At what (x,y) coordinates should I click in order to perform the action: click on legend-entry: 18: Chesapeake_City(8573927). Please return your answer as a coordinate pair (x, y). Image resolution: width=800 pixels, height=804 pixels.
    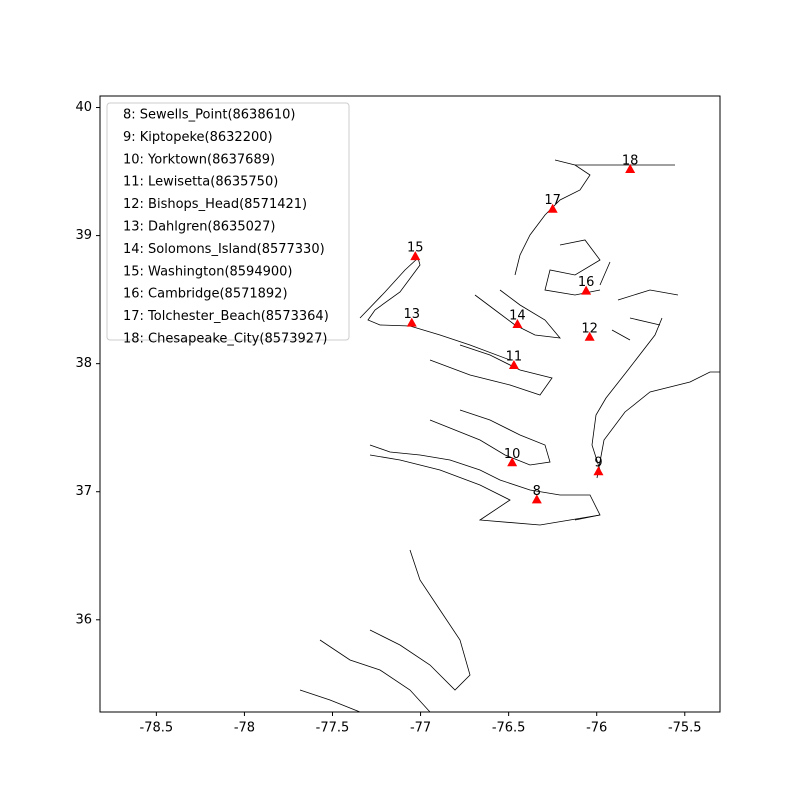
    Looking at the image, I should click on (225, 339).